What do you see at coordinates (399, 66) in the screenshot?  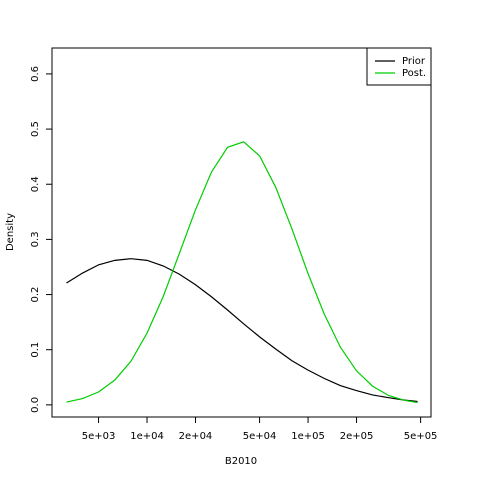 I see `legend-box` at bounding box center [399, 66].